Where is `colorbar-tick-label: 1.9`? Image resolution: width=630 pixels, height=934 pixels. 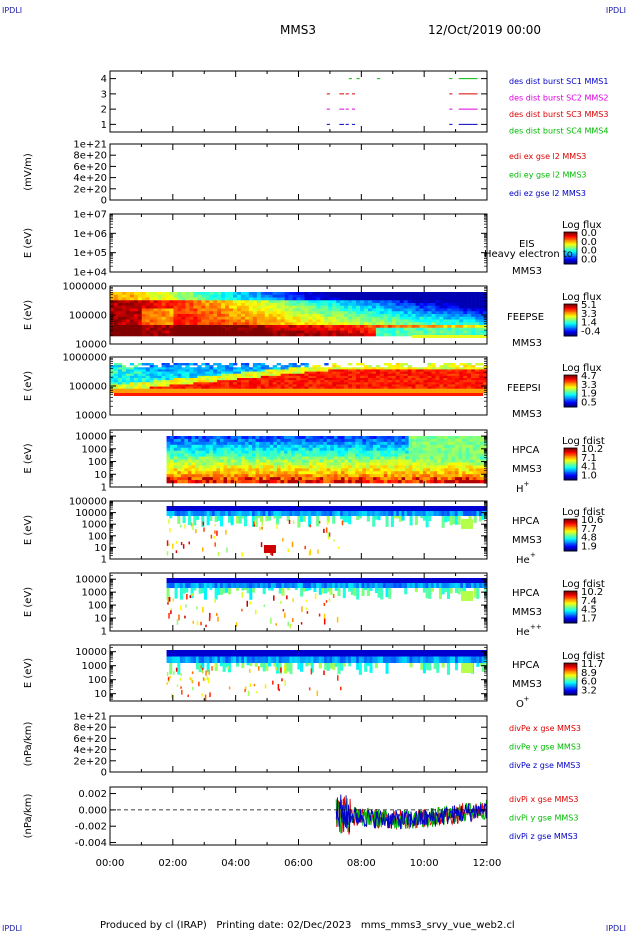 colorbar-tick-label: 1.9 is located at coordinates (589, 394).